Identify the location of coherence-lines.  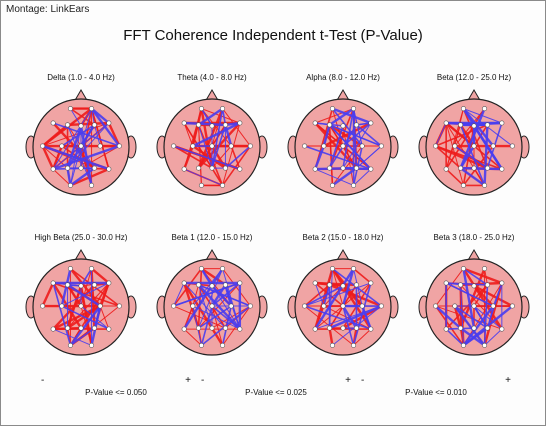
(212, 307).